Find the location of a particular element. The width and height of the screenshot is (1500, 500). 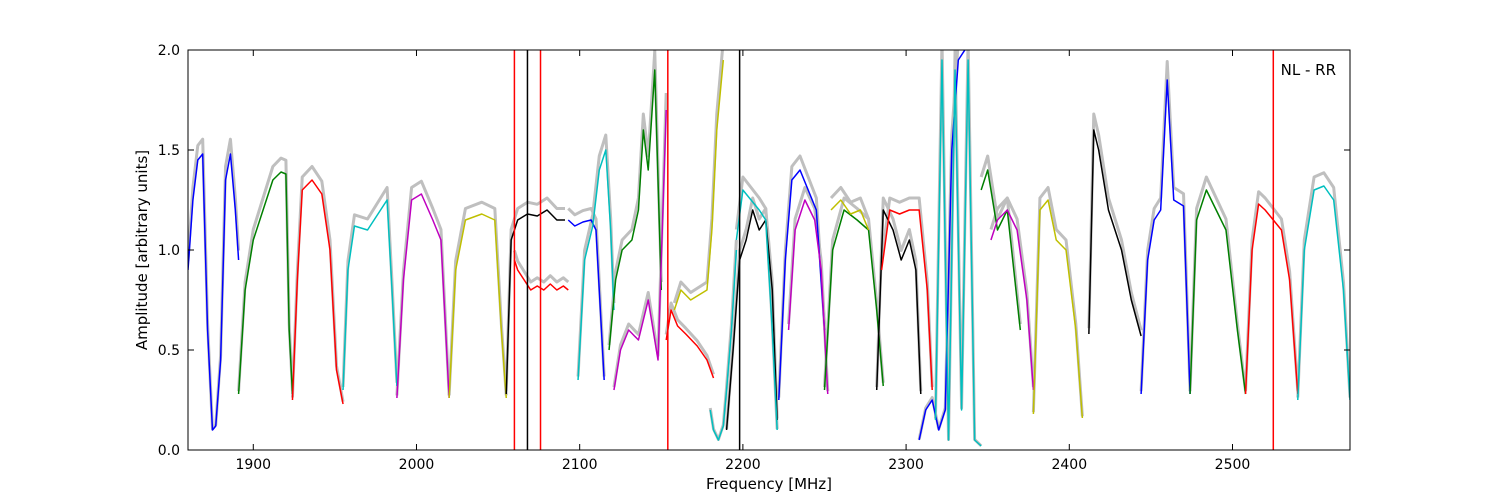

y-tick-label: 0.5 is located at coordinates (169, 351).